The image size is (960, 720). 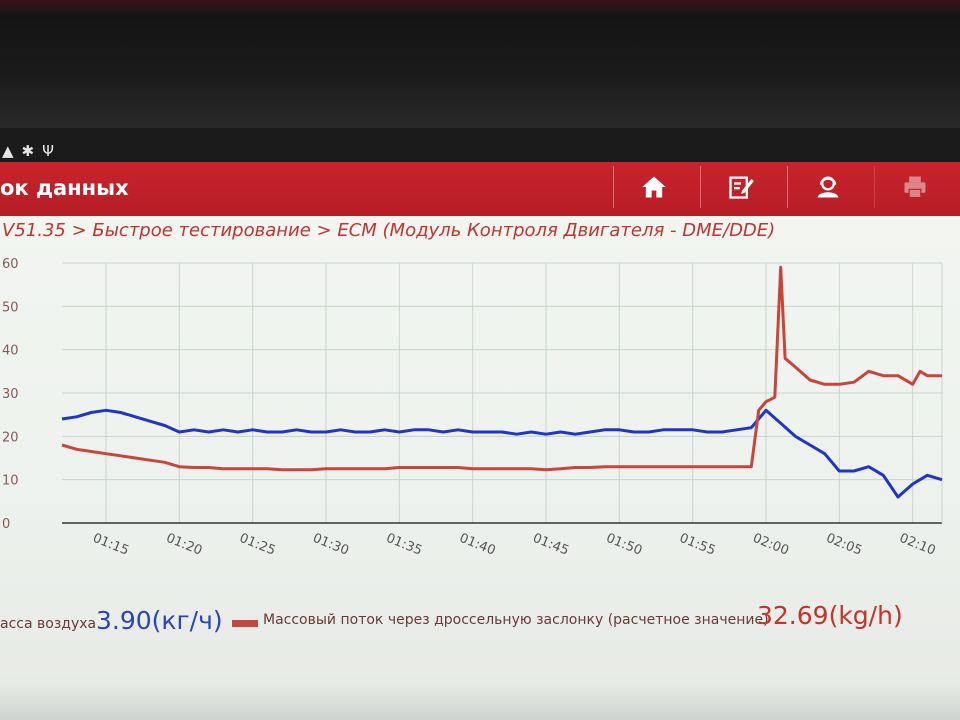 I want to click on support-button, so click(x=827, y=187).